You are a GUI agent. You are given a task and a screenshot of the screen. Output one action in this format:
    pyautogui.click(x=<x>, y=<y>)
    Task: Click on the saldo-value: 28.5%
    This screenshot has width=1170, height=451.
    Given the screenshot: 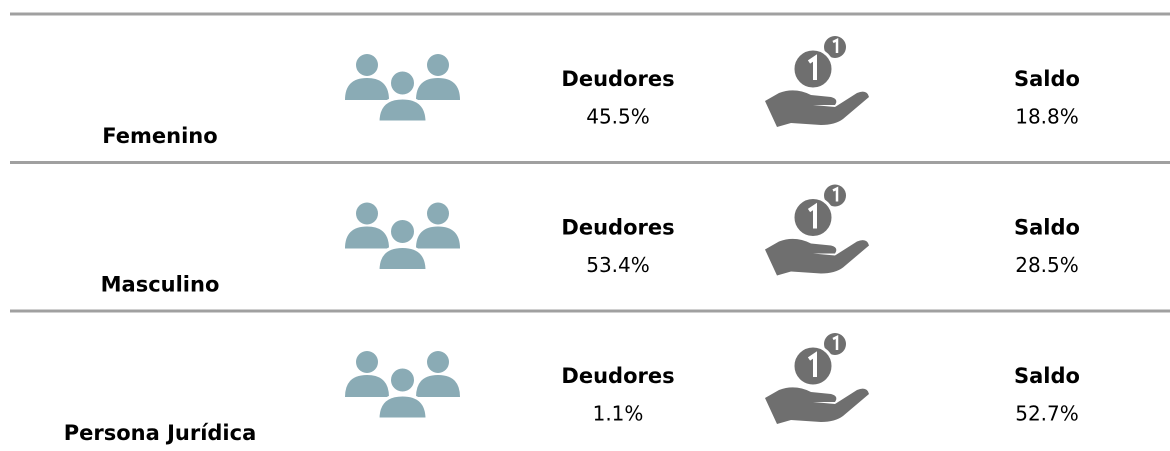 What is the action you would take?
    pyautogui.click(x=1047, y=265)
    